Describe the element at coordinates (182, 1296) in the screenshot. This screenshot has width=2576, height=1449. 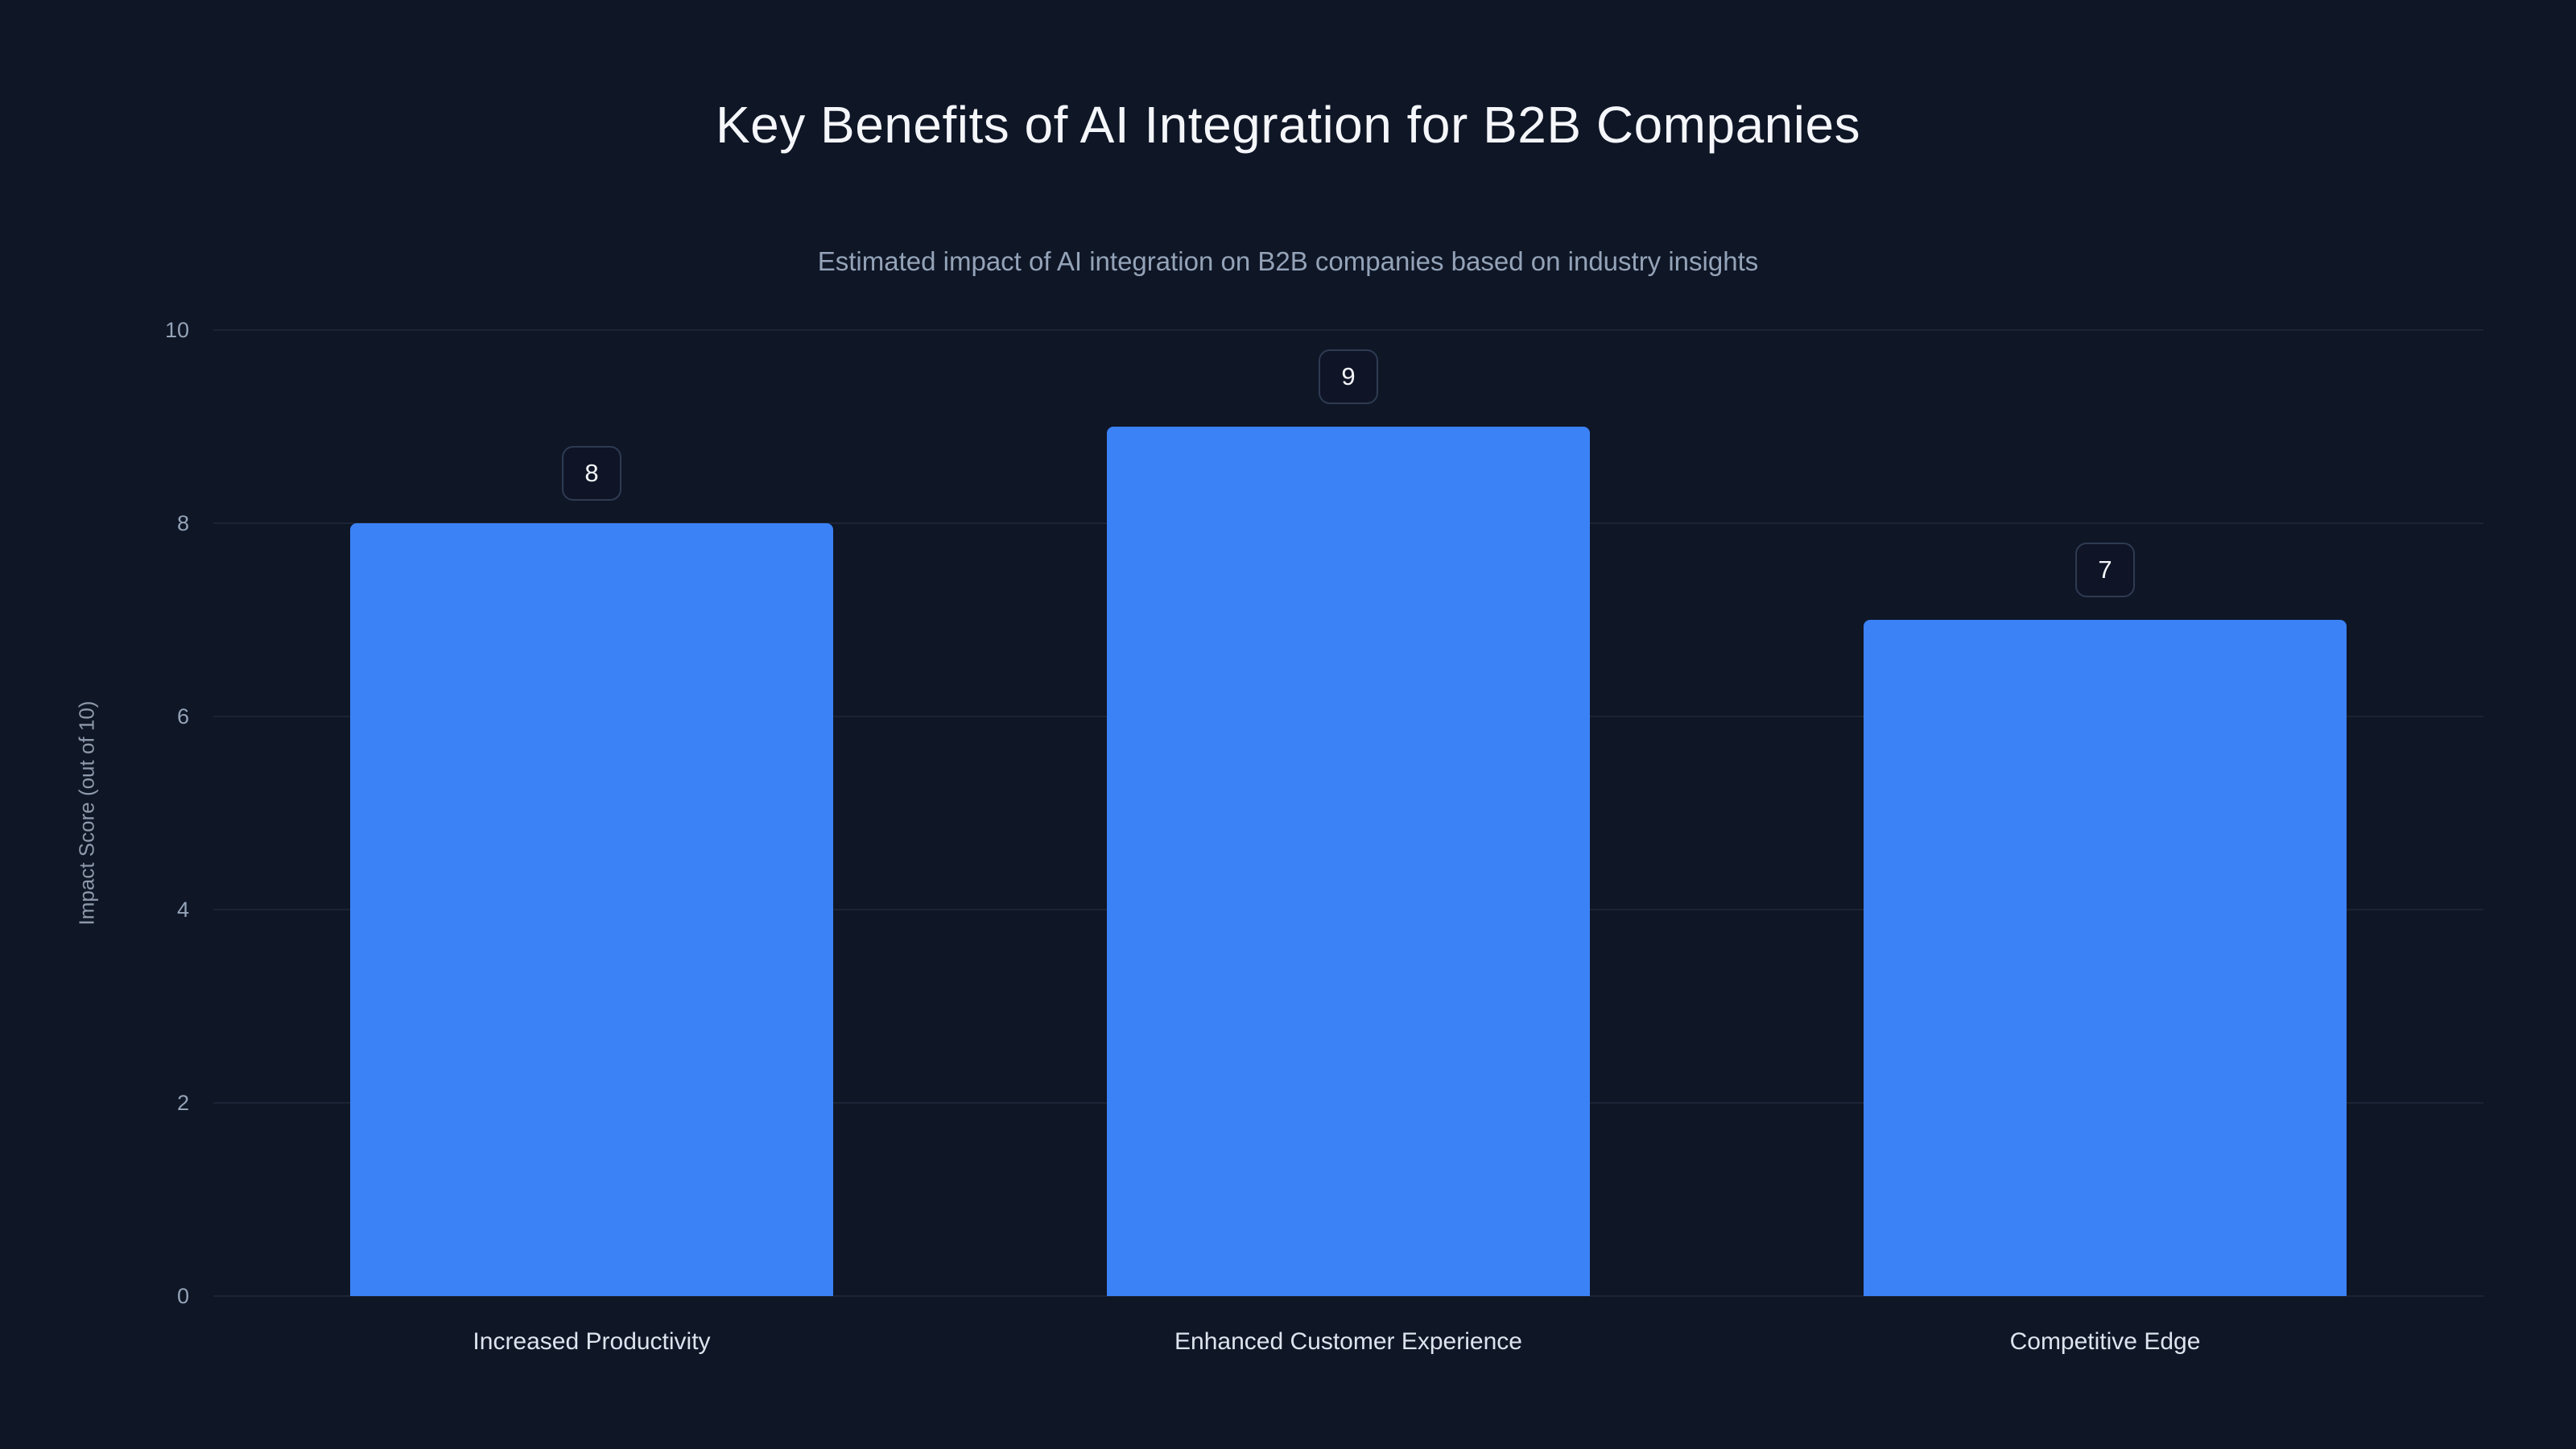
I see `y-tick-label: 0` at that location.